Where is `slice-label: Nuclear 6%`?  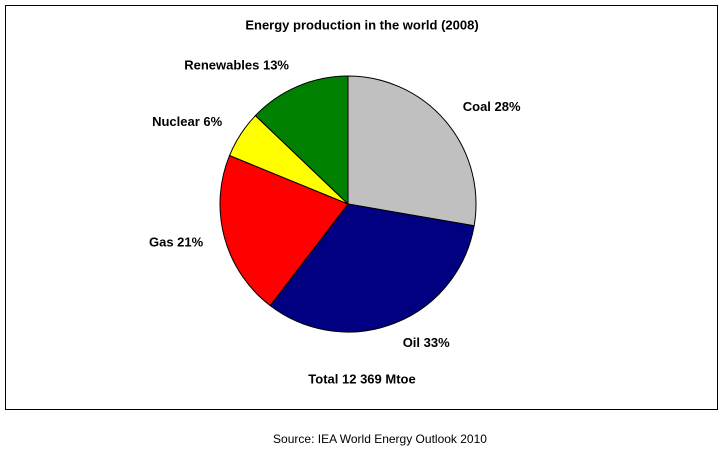
slice-label: Nuclear 6% is located at coordinates (187, 121).